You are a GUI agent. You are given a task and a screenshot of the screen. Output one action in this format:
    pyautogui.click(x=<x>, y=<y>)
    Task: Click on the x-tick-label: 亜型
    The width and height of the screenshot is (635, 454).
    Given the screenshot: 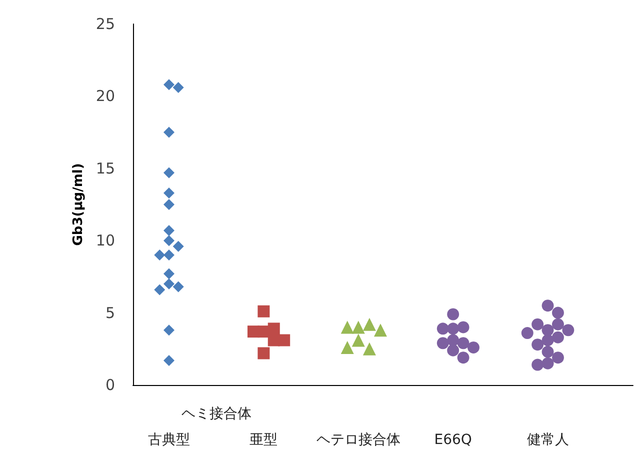 What is the action you would take?
    pyautogui.click(x=264, y=440)
    